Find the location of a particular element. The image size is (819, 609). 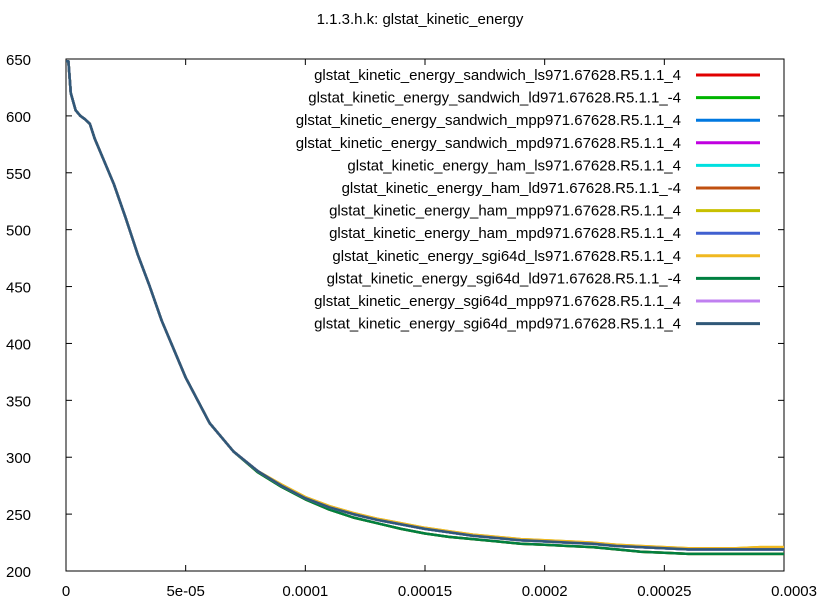

y-tick-label: 550 is located at coordinates (18, 174).